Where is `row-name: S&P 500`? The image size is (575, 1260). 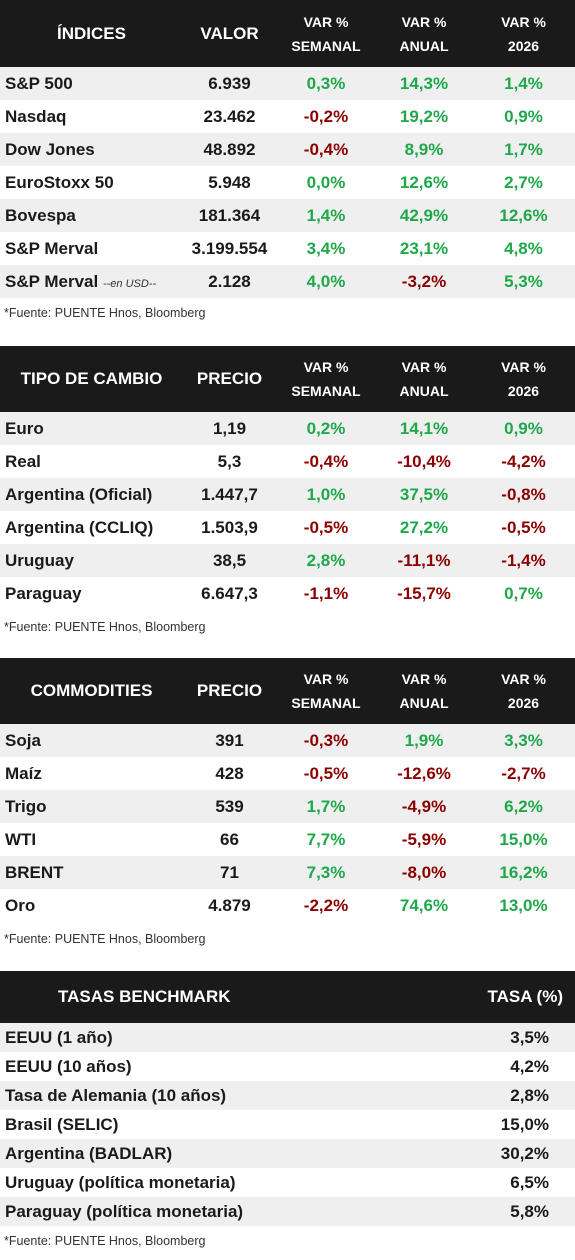 row-name: S&P 500 is located at coordinates (39, 83).